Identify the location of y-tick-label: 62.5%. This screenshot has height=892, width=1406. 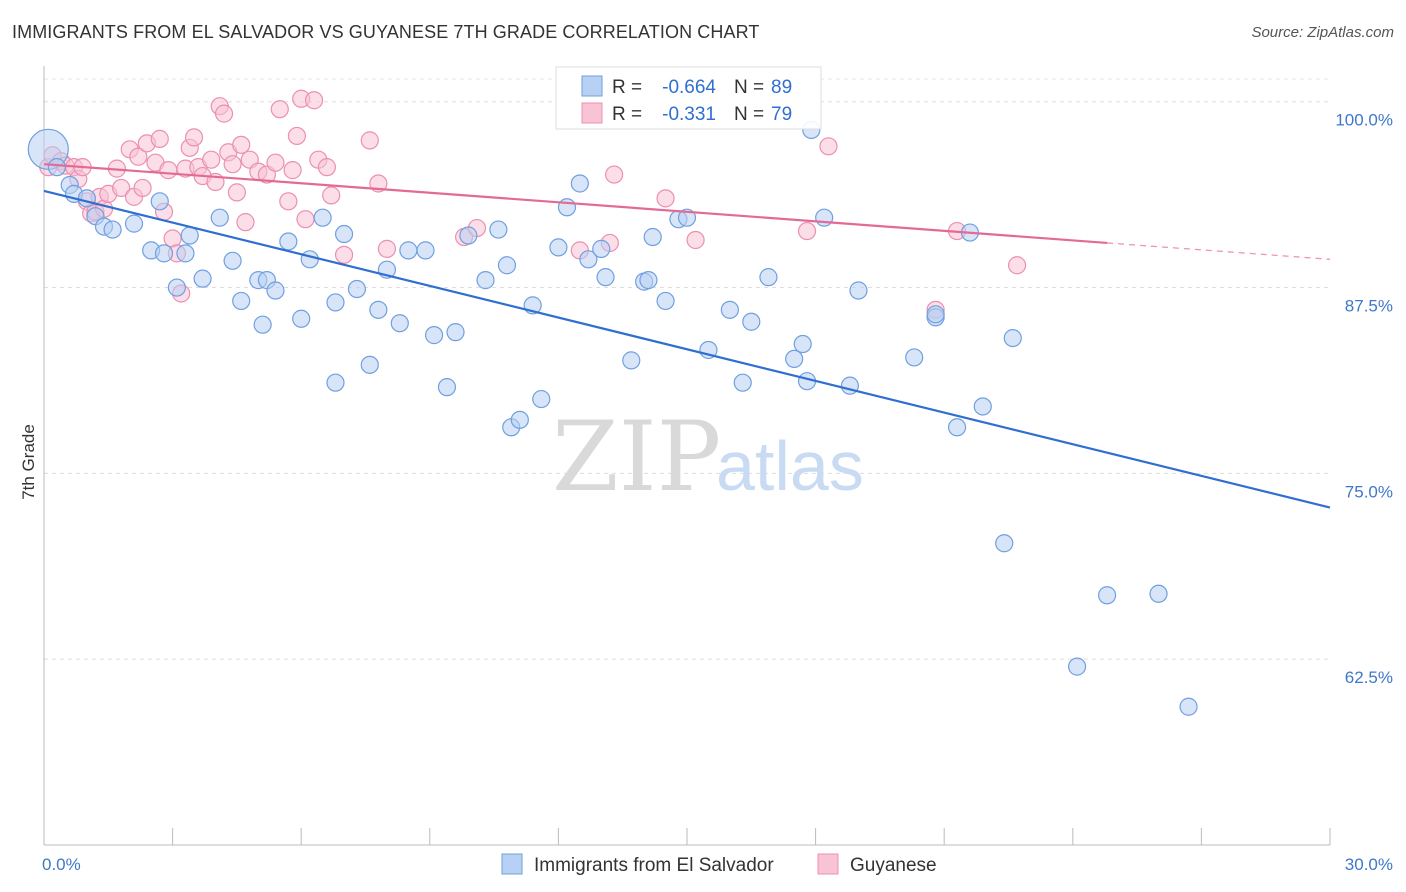
(1369, 677).